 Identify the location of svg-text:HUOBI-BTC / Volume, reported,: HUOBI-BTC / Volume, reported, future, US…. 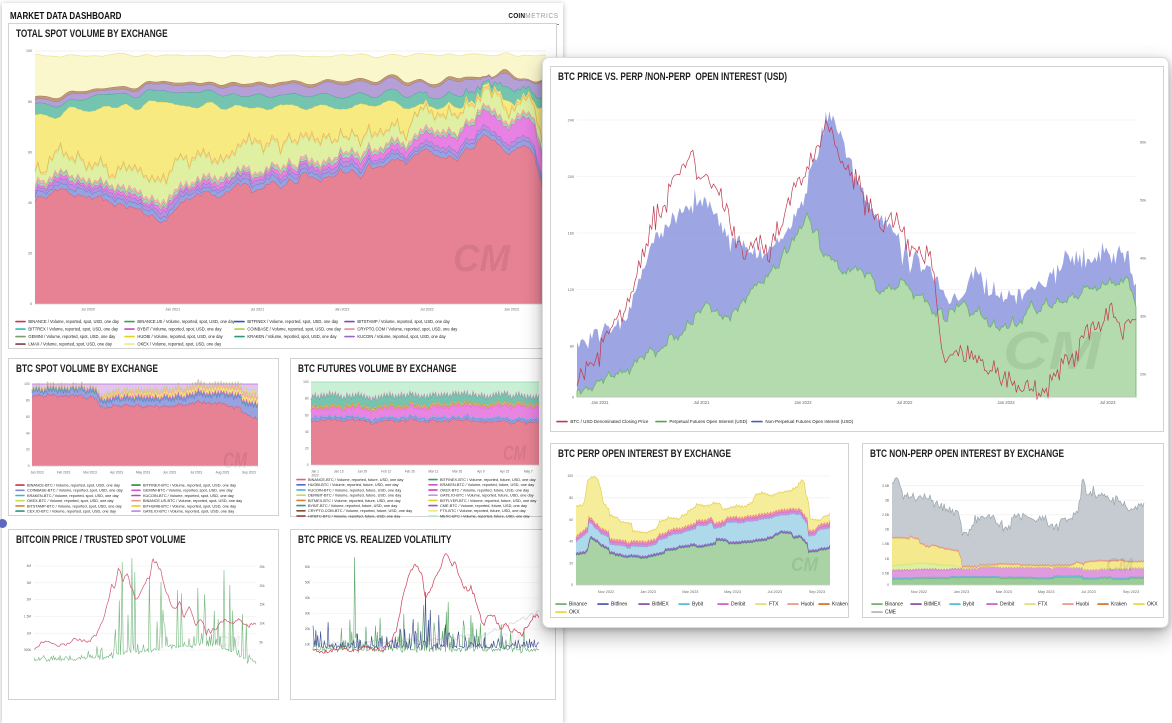
(353, 485).